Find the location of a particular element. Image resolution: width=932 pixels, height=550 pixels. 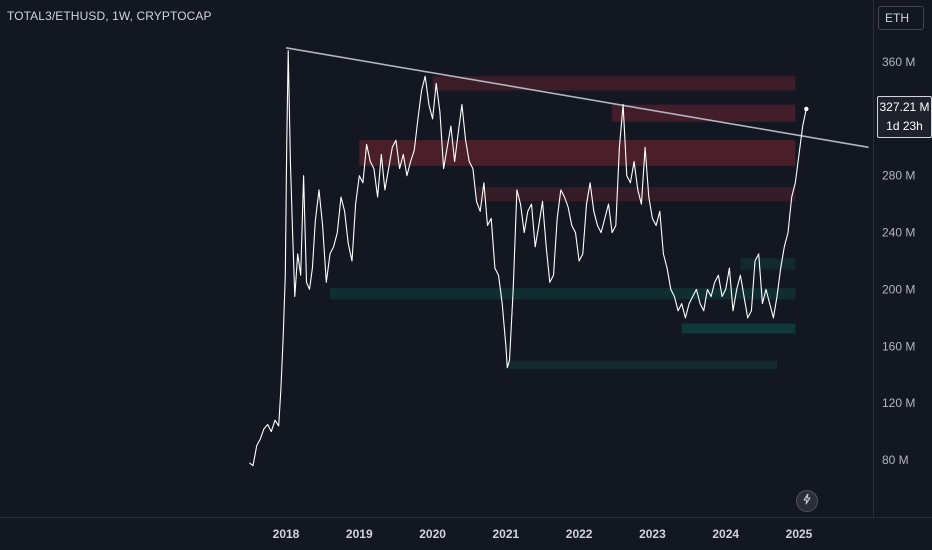

y-tick-label: 160 M is located at coordinates (898, 346).